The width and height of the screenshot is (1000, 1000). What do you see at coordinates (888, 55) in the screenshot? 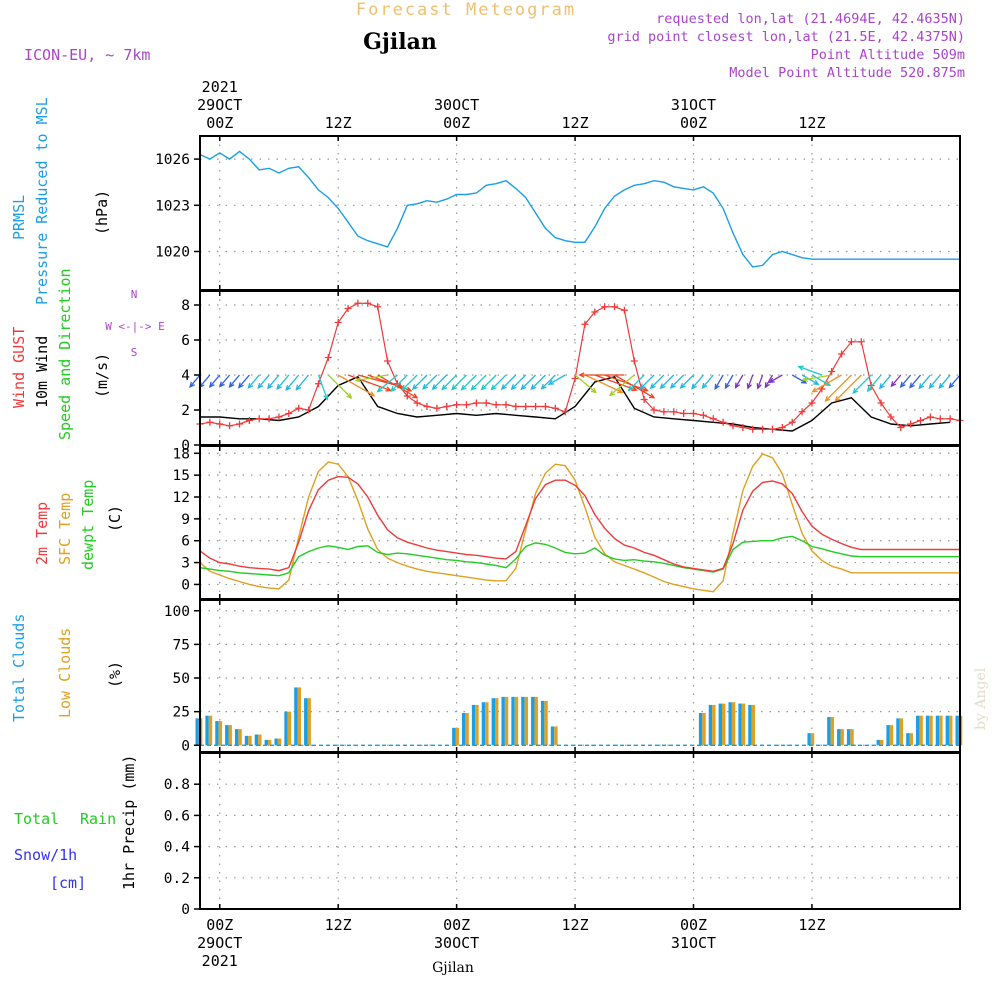
I see `point-altitude: Point Altitude 509m` at bounding box center [888, 55].